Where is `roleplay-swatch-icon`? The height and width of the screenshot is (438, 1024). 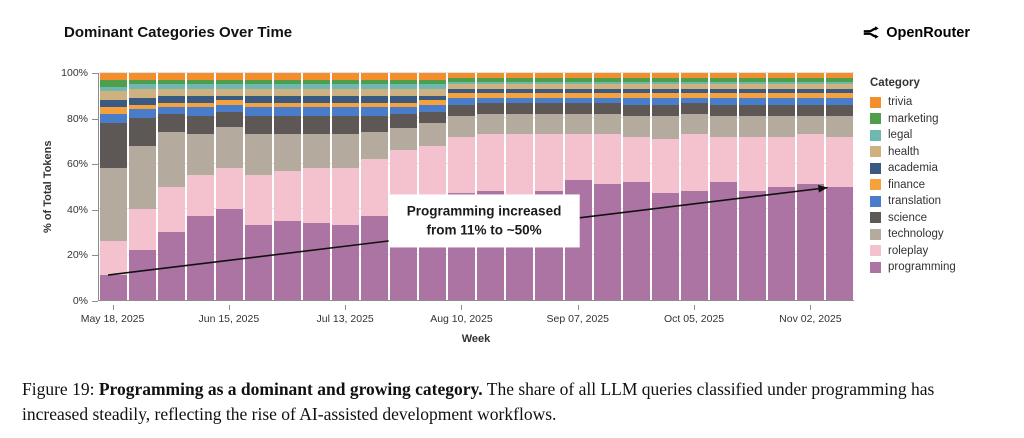 roleplay-swatch-icon is located at coordinates (875, 250).